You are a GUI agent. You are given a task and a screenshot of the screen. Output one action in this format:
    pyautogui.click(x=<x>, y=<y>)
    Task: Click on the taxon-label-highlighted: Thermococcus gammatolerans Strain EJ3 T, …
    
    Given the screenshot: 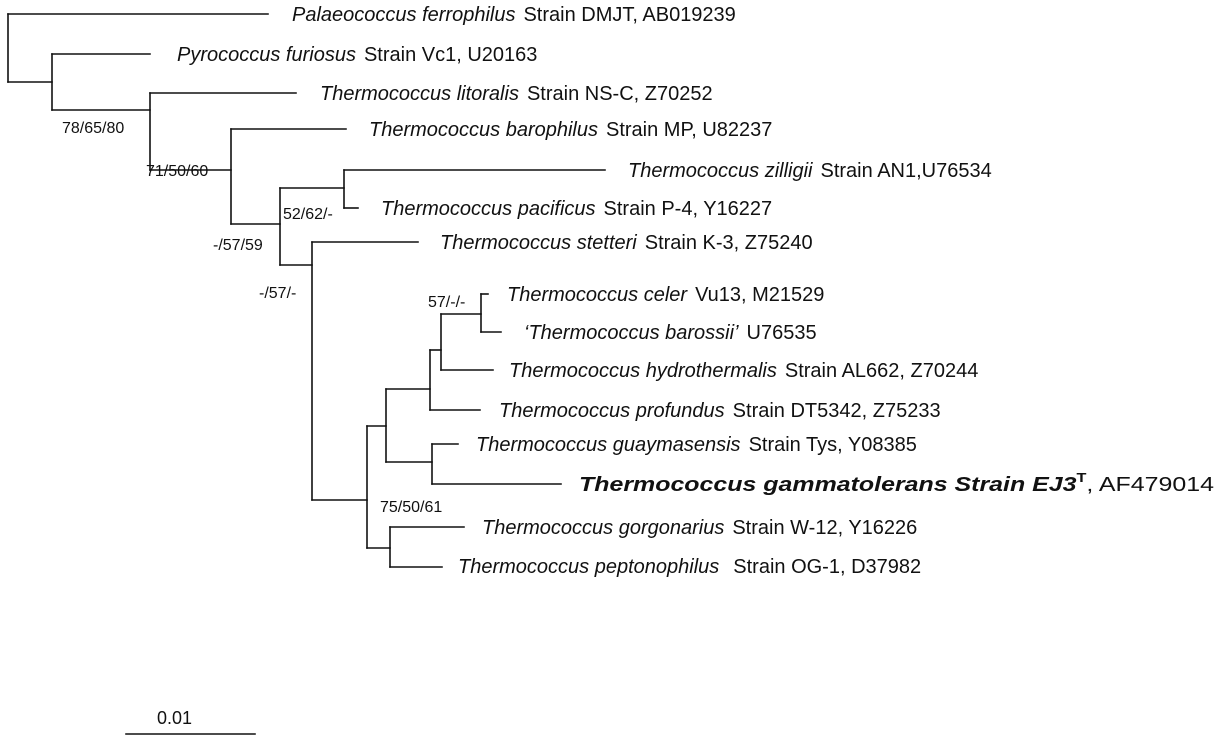 What is the action you would take?
    pyautogui.click(x=896, y=483)
    